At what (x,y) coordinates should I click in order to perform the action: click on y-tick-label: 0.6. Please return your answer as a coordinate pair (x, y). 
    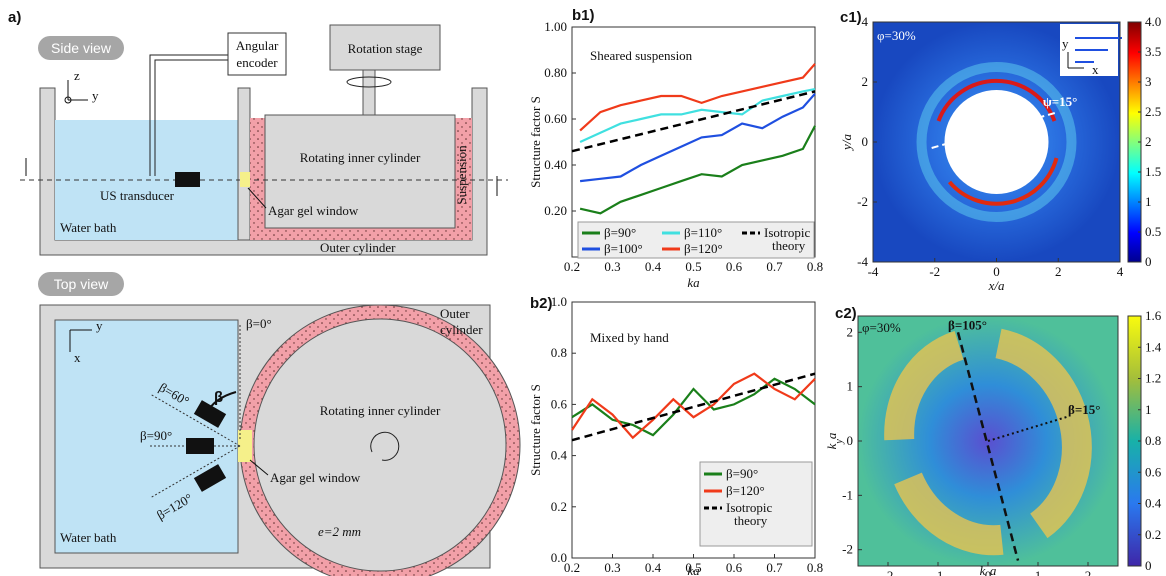
    Looking at the image, I should click on (559, 403).